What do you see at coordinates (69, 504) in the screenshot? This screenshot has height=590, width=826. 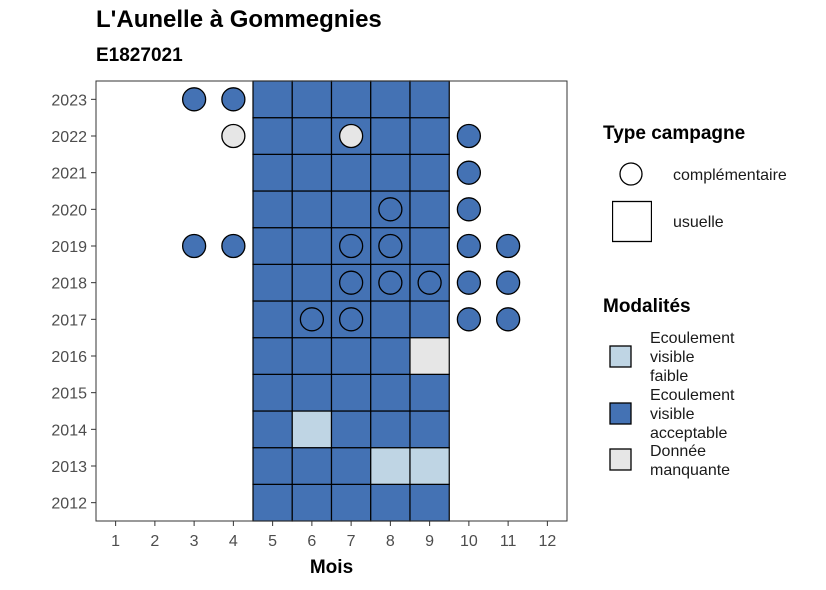 I see `y-tick-label: 2012` at bounding box center [69, 504].